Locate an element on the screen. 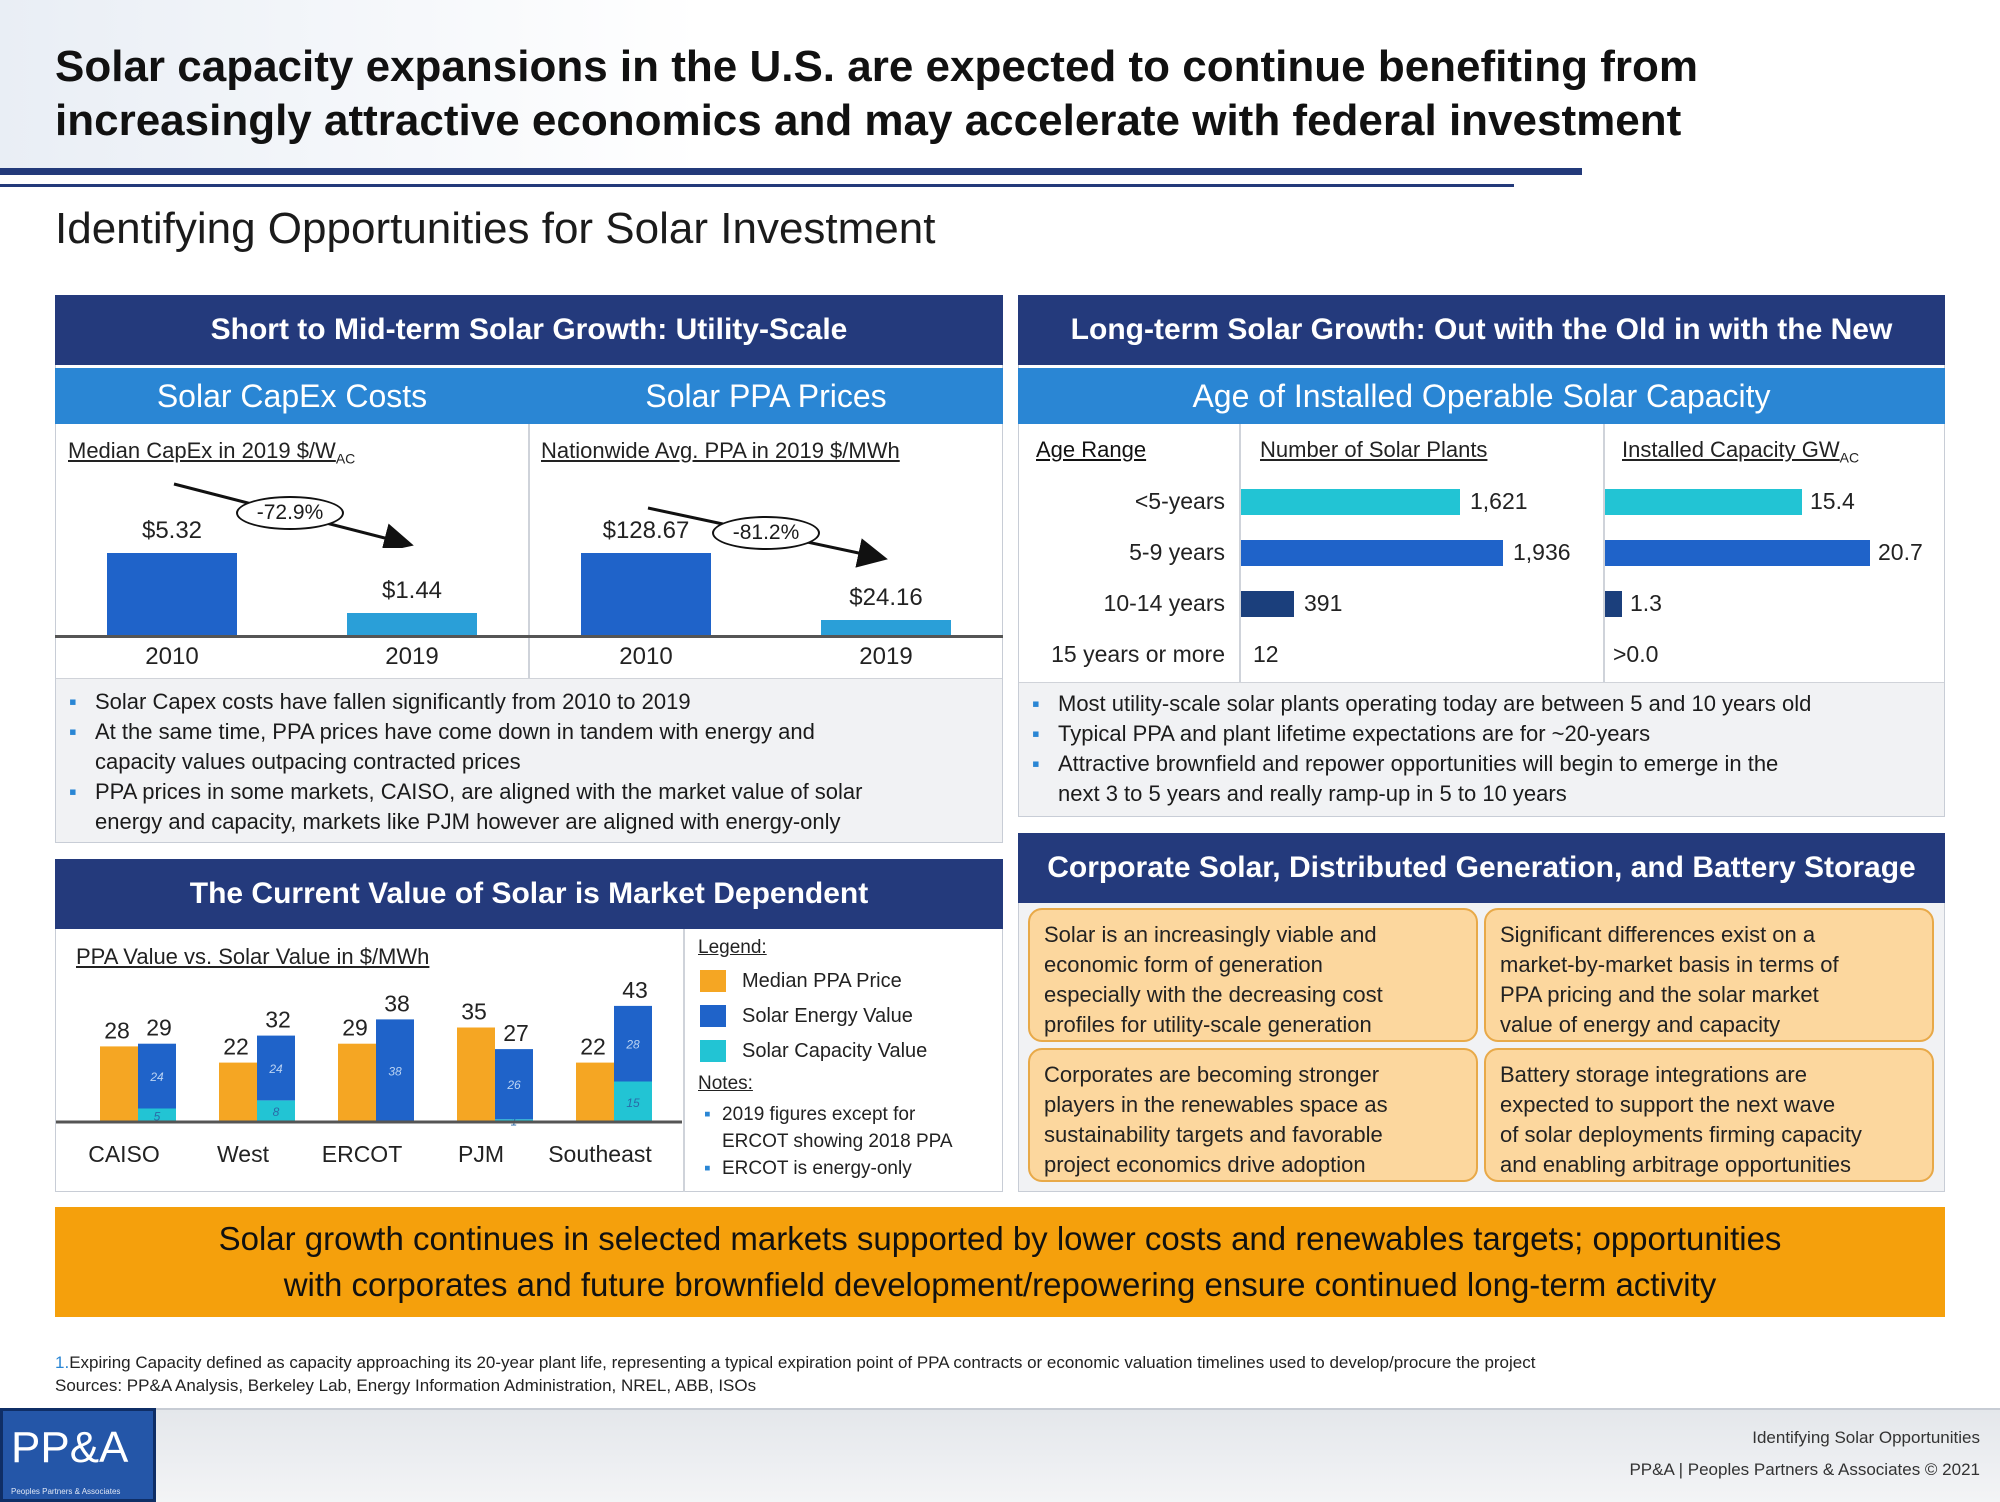  tile-line: PPA pricing and the solar market is located at coordinates (1659, 994).